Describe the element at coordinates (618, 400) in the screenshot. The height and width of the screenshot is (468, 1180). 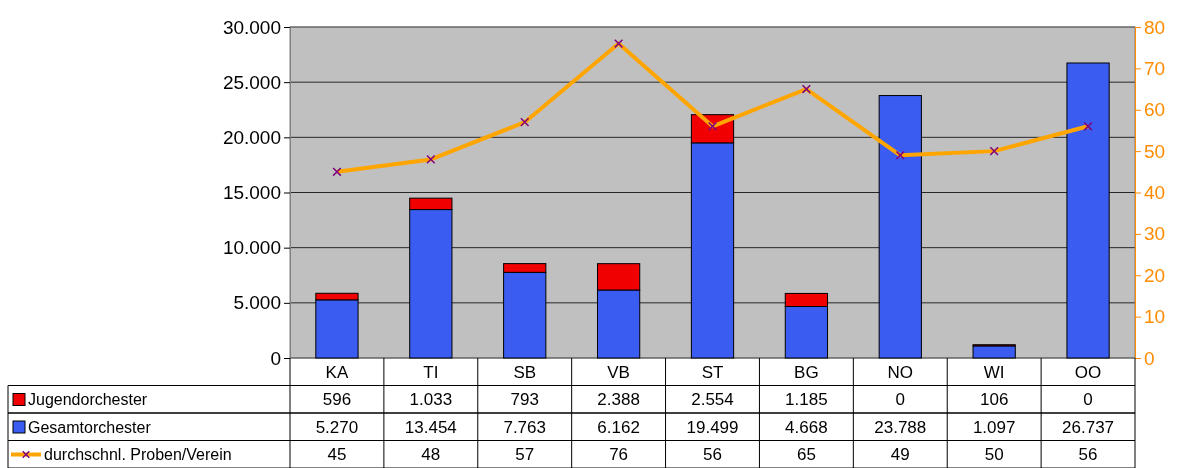
I see `data-label: 2.388` at that location.